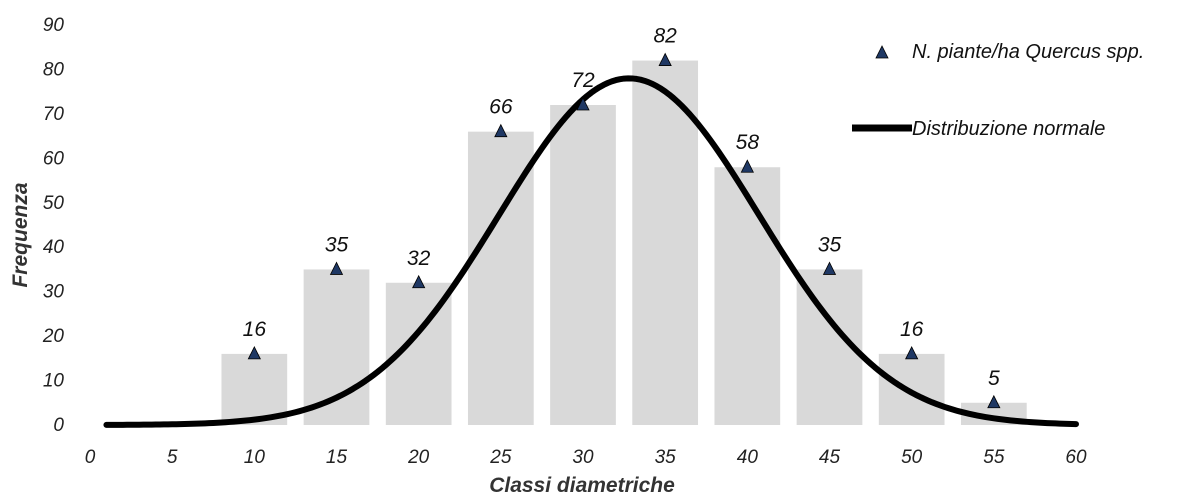 This screenshot has width=1196, height=500. Describe the element at coordinates (882, 52) in the screenshot. I see `legend-marker-icon` at that location.